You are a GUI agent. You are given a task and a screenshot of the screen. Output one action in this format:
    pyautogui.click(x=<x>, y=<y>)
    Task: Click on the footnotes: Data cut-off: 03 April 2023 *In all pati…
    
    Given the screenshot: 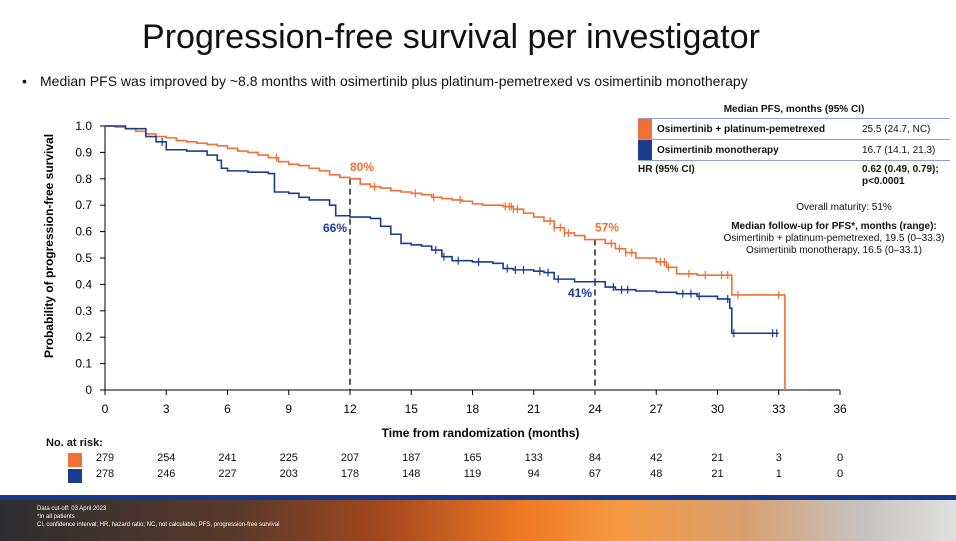 What is the action you would take?
    pyautogui.click(x=158, y=517)
    